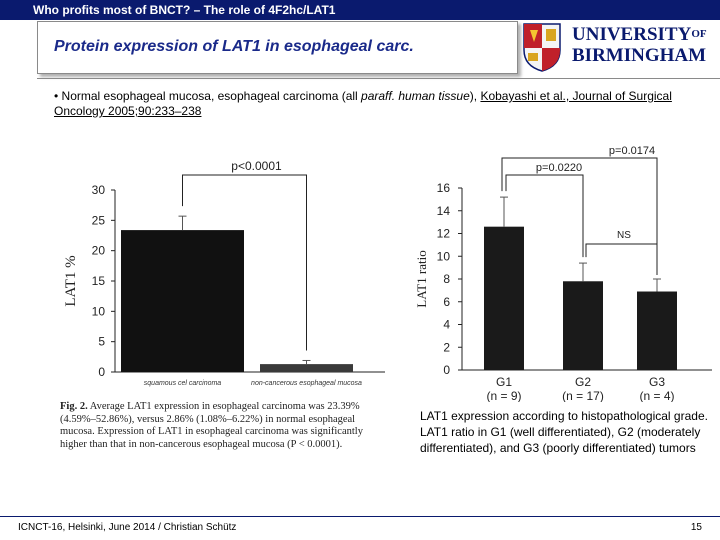 The width and height of the screenshot is (720, 540). What do you see at coordinates (306, 383) in the screenshot?
I see `x-tick-label: non-cancerous esophageal mucosa` at bounding box center [306, 383].